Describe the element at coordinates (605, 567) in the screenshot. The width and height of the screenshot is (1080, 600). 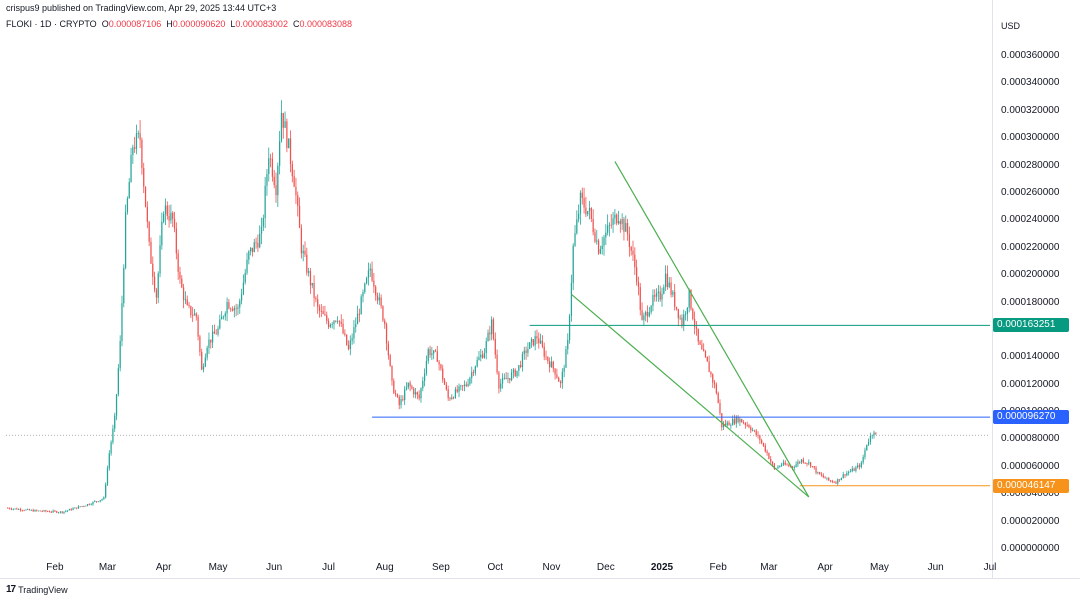
I see `time-tick-label: Dec` at that location.